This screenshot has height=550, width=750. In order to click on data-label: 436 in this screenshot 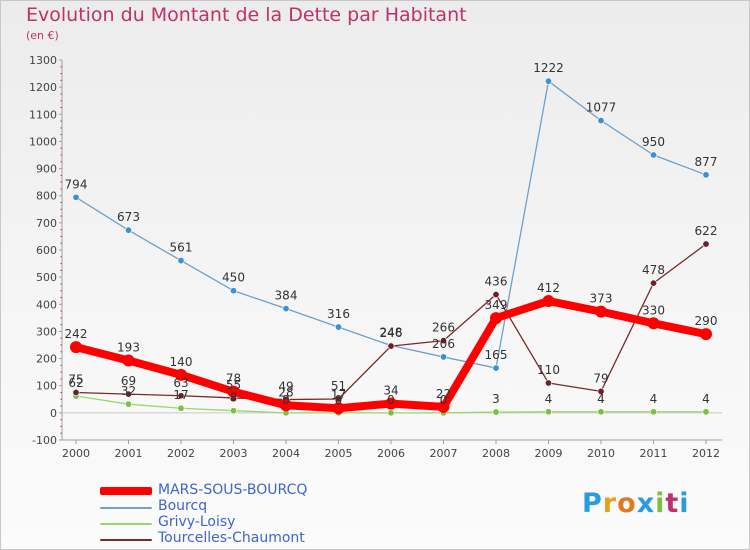, I will do `click(496, 282)`.